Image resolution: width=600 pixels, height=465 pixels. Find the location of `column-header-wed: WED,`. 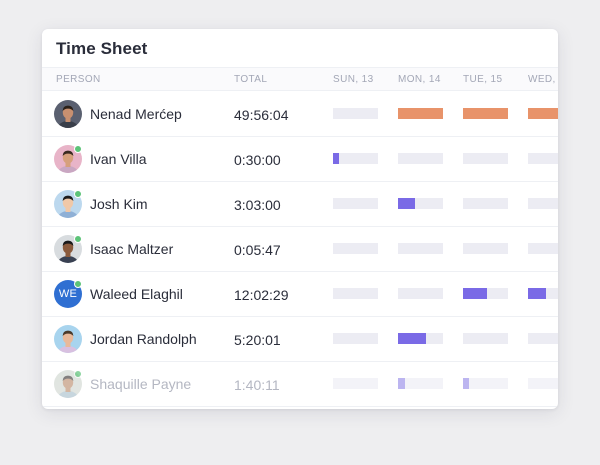

column-header-wed: WED, is located at coordinates (542, 79).